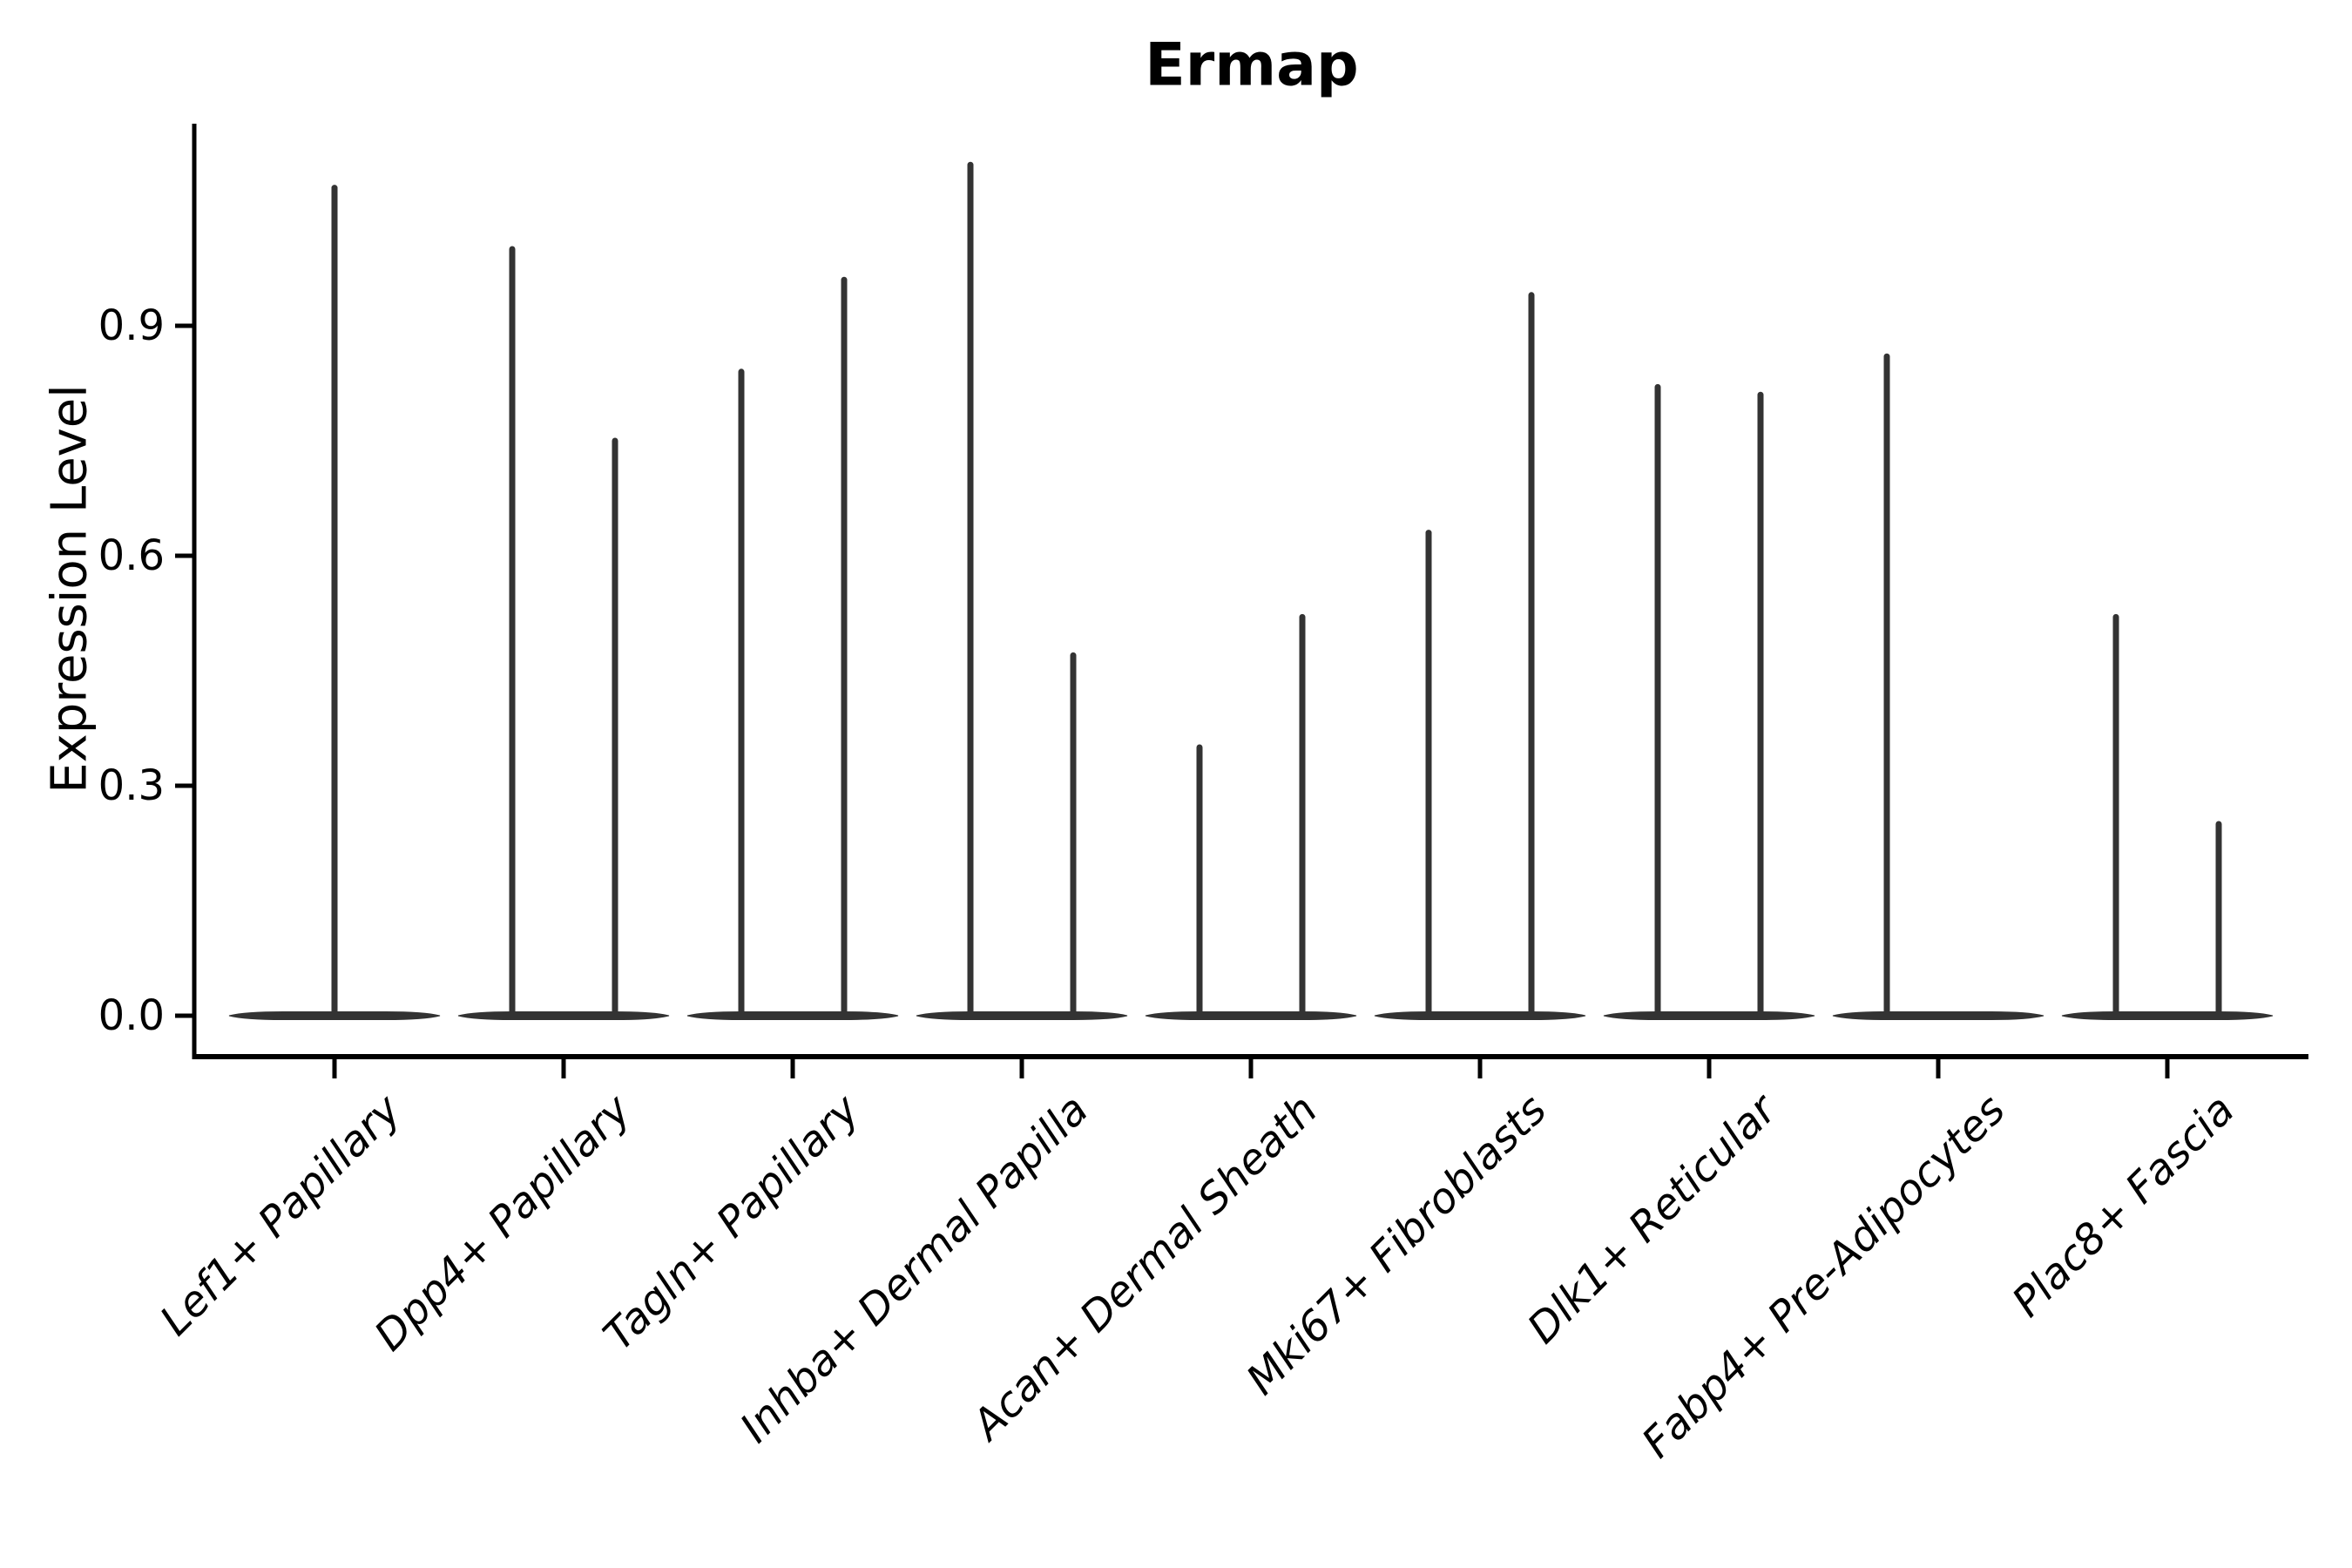 The width and height of the screenshot is (2352, 1568). Describe the element at coordinates (131, 325) in the screenshot. I see `y-tick-label: 0.9` at that location.